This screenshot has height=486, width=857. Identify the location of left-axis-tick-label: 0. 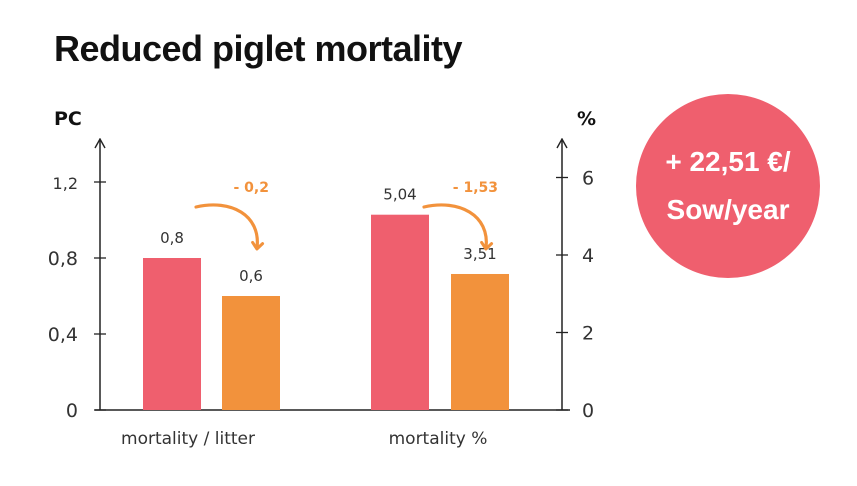
(72, 411).